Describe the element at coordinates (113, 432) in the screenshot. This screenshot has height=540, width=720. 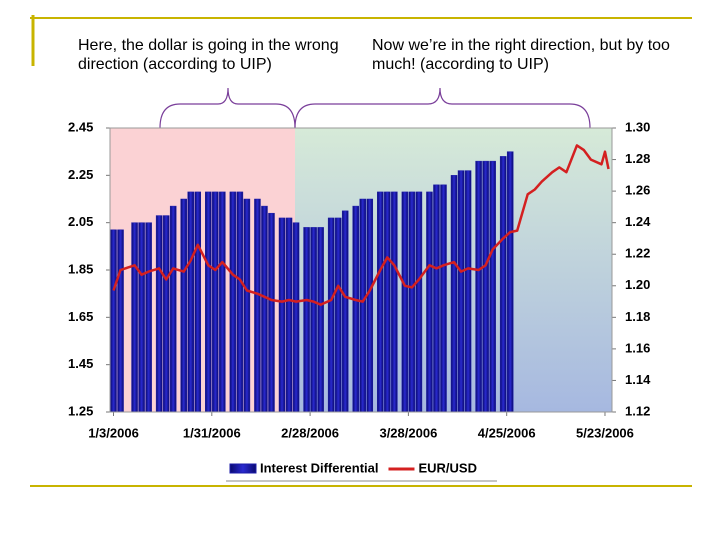
I see `x-tick-label: 1/3/2006` at that location.